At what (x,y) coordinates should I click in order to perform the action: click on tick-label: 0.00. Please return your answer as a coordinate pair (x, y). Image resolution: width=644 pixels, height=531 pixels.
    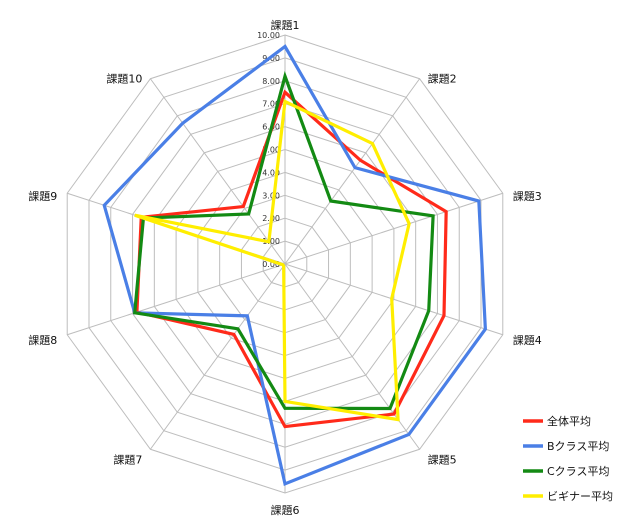
    Looking at the image, I should click on (271, 264).